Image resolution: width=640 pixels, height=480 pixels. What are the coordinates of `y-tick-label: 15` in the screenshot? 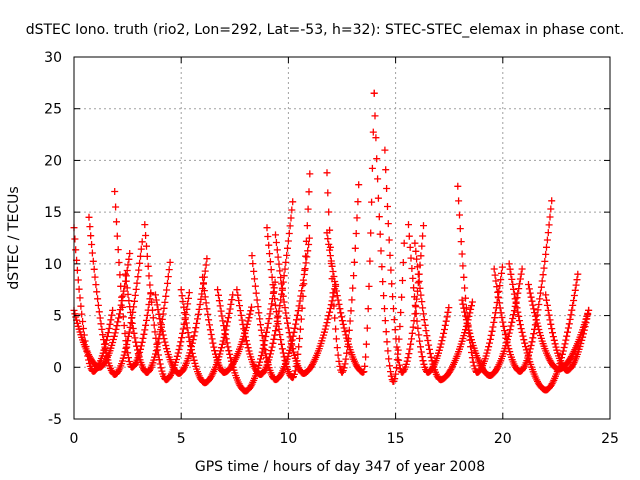 It's located at (53, 213).